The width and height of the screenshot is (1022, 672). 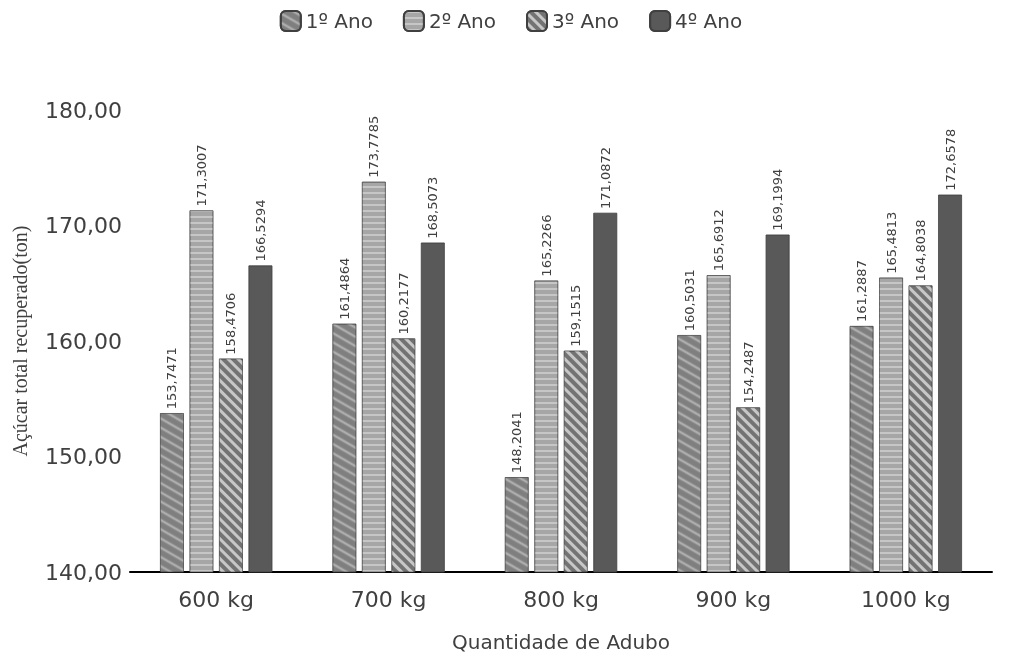 I want to click on legend-label: 3º Ano, so click(x=586, y=21).